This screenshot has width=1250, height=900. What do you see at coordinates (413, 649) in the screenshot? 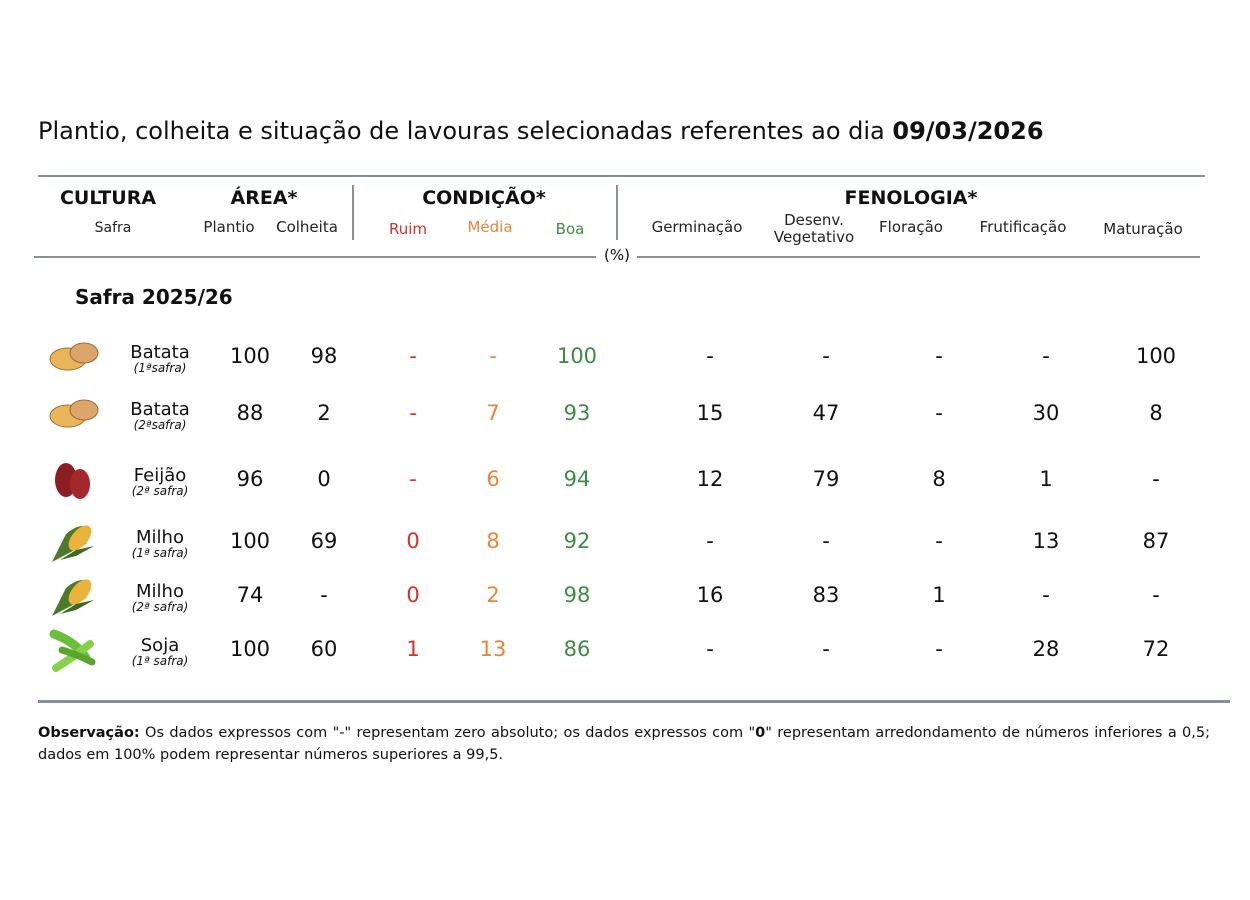
I see `cell-ruim: 1` at bounding box center [413, 649].